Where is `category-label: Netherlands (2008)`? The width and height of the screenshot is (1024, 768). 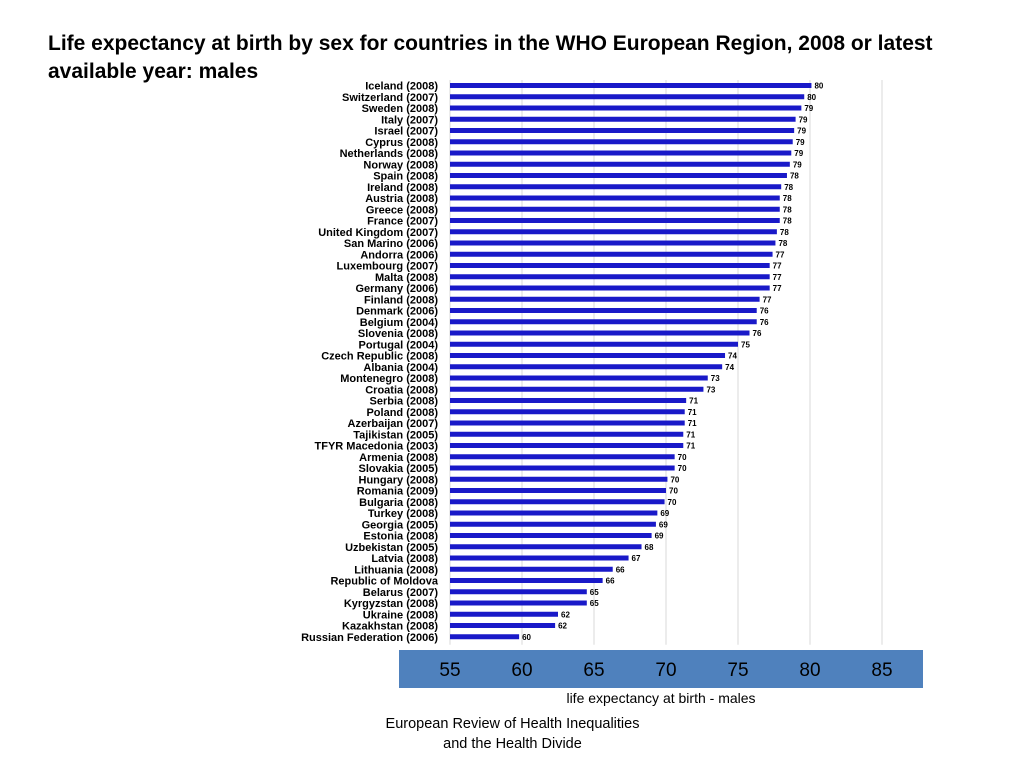 category-label: Netherlands (2008) is located at coordinates (389, 154).